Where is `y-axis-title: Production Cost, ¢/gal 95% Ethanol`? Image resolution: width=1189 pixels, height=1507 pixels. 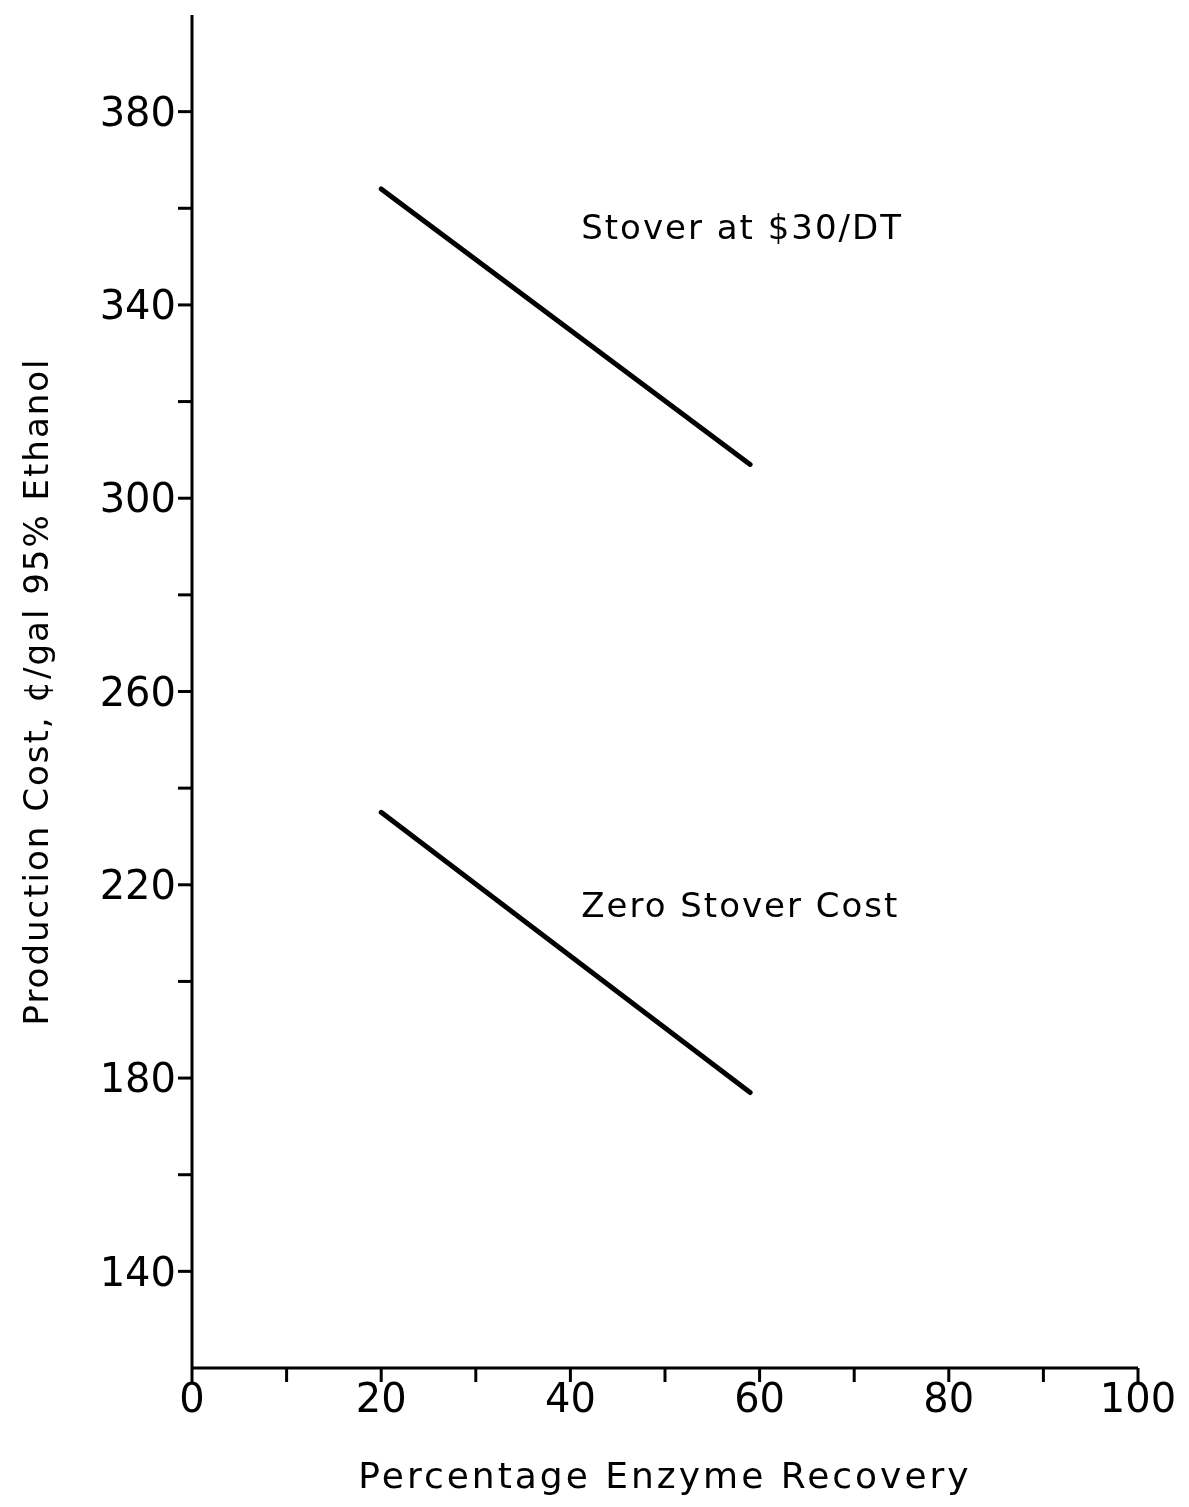
y-axis-title: Production Cost, ¢/gal 95% Ethanol is located at coordinates (36, 691).